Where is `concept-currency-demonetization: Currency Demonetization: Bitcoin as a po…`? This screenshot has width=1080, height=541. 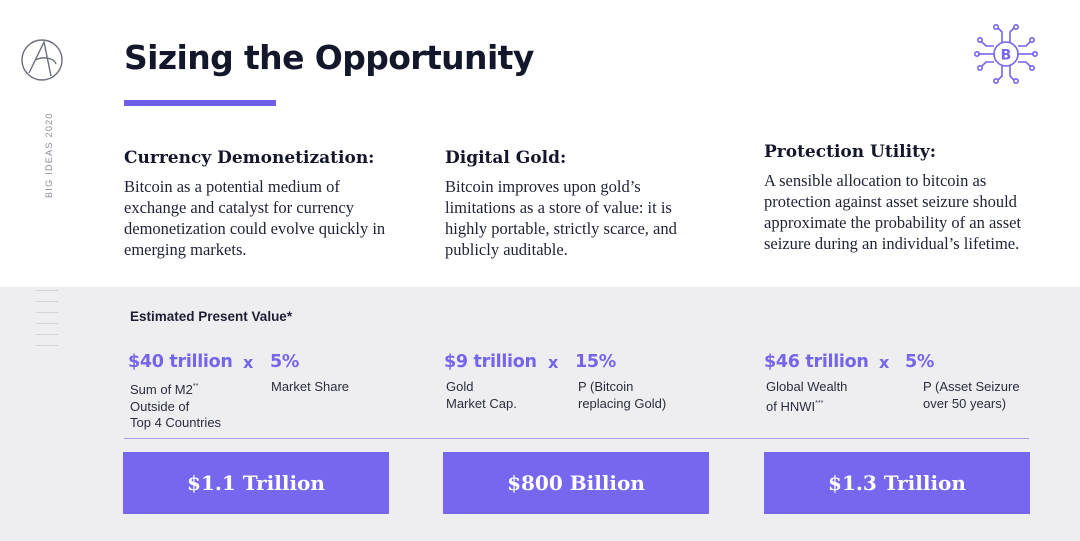 concept-currency-demonetization: Currency Demonetization: Bitcoin as a po… is located at coordinates (274, 204).